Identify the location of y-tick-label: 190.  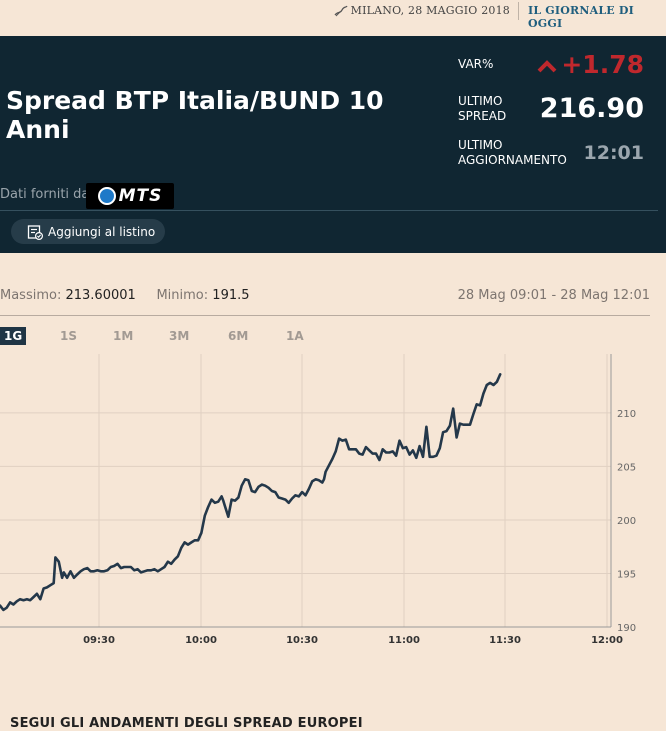
(626, 628).